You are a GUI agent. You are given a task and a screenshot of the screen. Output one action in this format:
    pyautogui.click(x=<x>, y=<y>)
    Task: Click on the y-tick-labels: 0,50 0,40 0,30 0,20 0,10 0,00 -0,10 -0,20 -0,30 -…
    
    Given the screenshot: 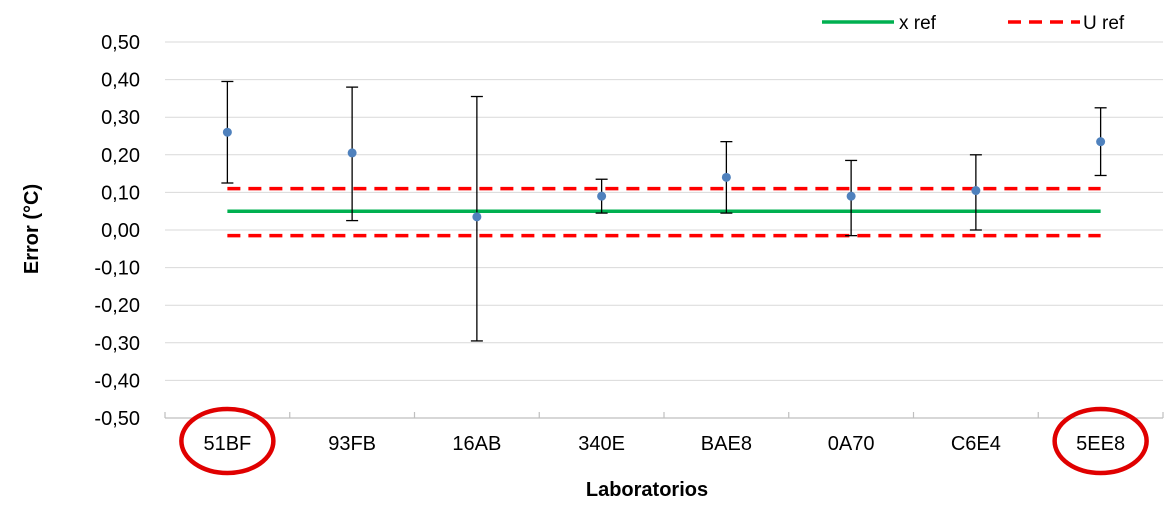 What is the action you would take?
    pyautogui.click(x=117, y=231)
    